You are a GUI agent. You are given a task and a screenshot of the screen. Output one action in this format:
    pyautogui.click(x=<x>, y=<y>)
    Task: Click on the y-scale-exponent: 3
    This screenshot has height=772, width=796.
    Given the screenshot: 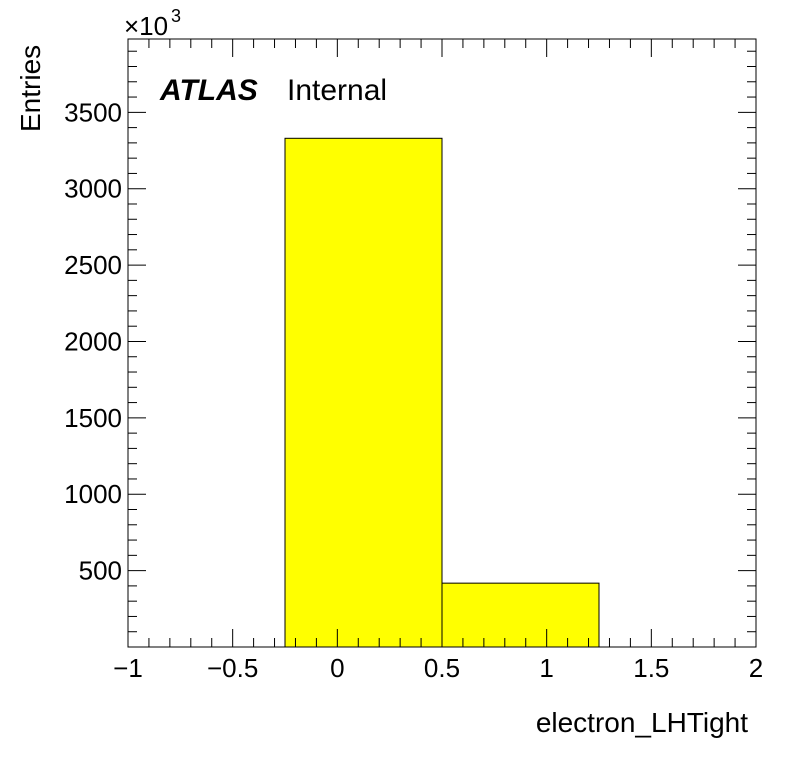 What is the action you would take?
    pyautogui.click(x=176, y=16)
    